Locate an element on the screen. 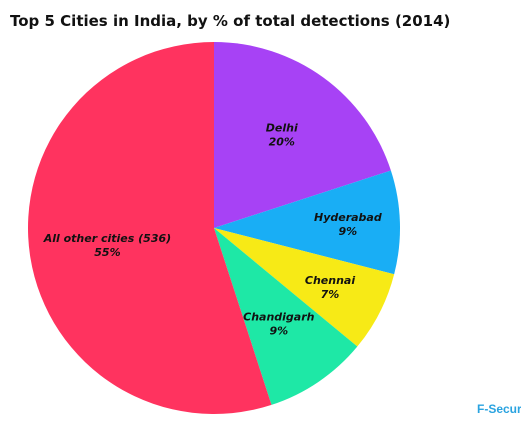 This screenshot has height=422, width=525. pie-slice-chennai is located at coordinates (304, 287).